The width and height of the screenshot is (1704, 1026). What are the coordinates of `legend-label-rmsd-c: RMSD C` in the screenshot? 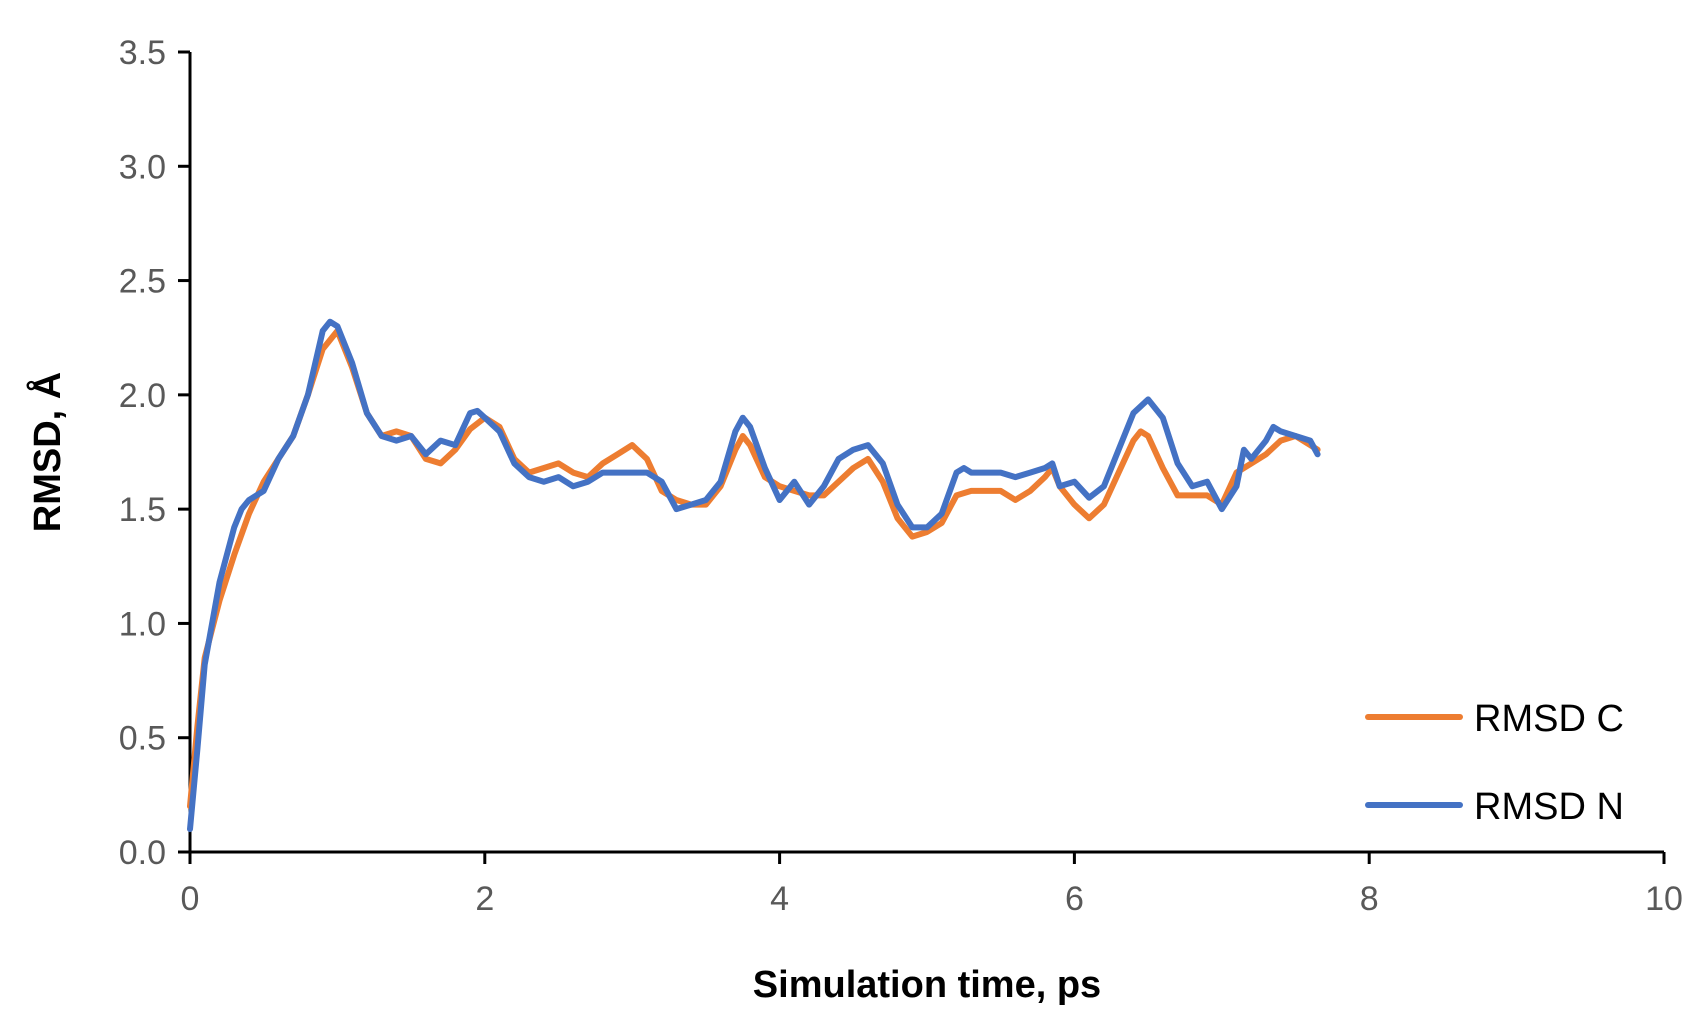 It's located at (1549, 719).